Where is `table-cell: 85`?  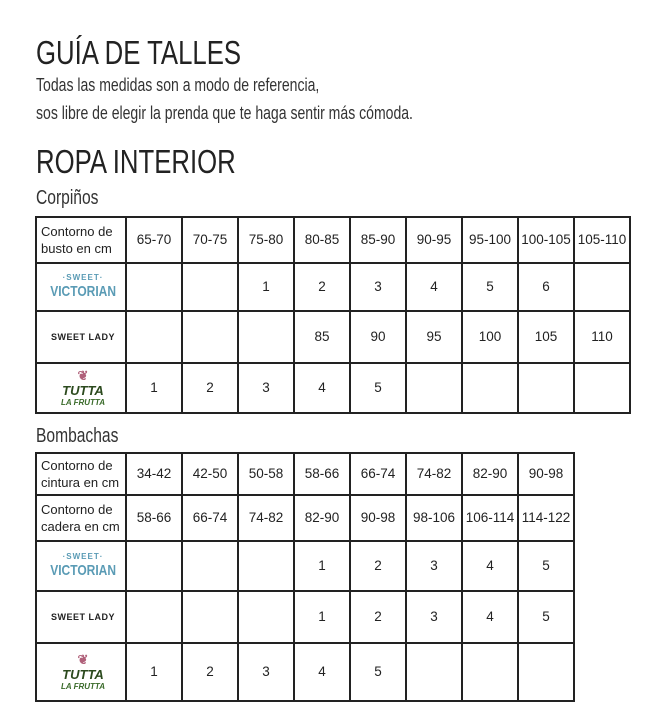 table-cell: 85 is located at coordinates (322, 337).